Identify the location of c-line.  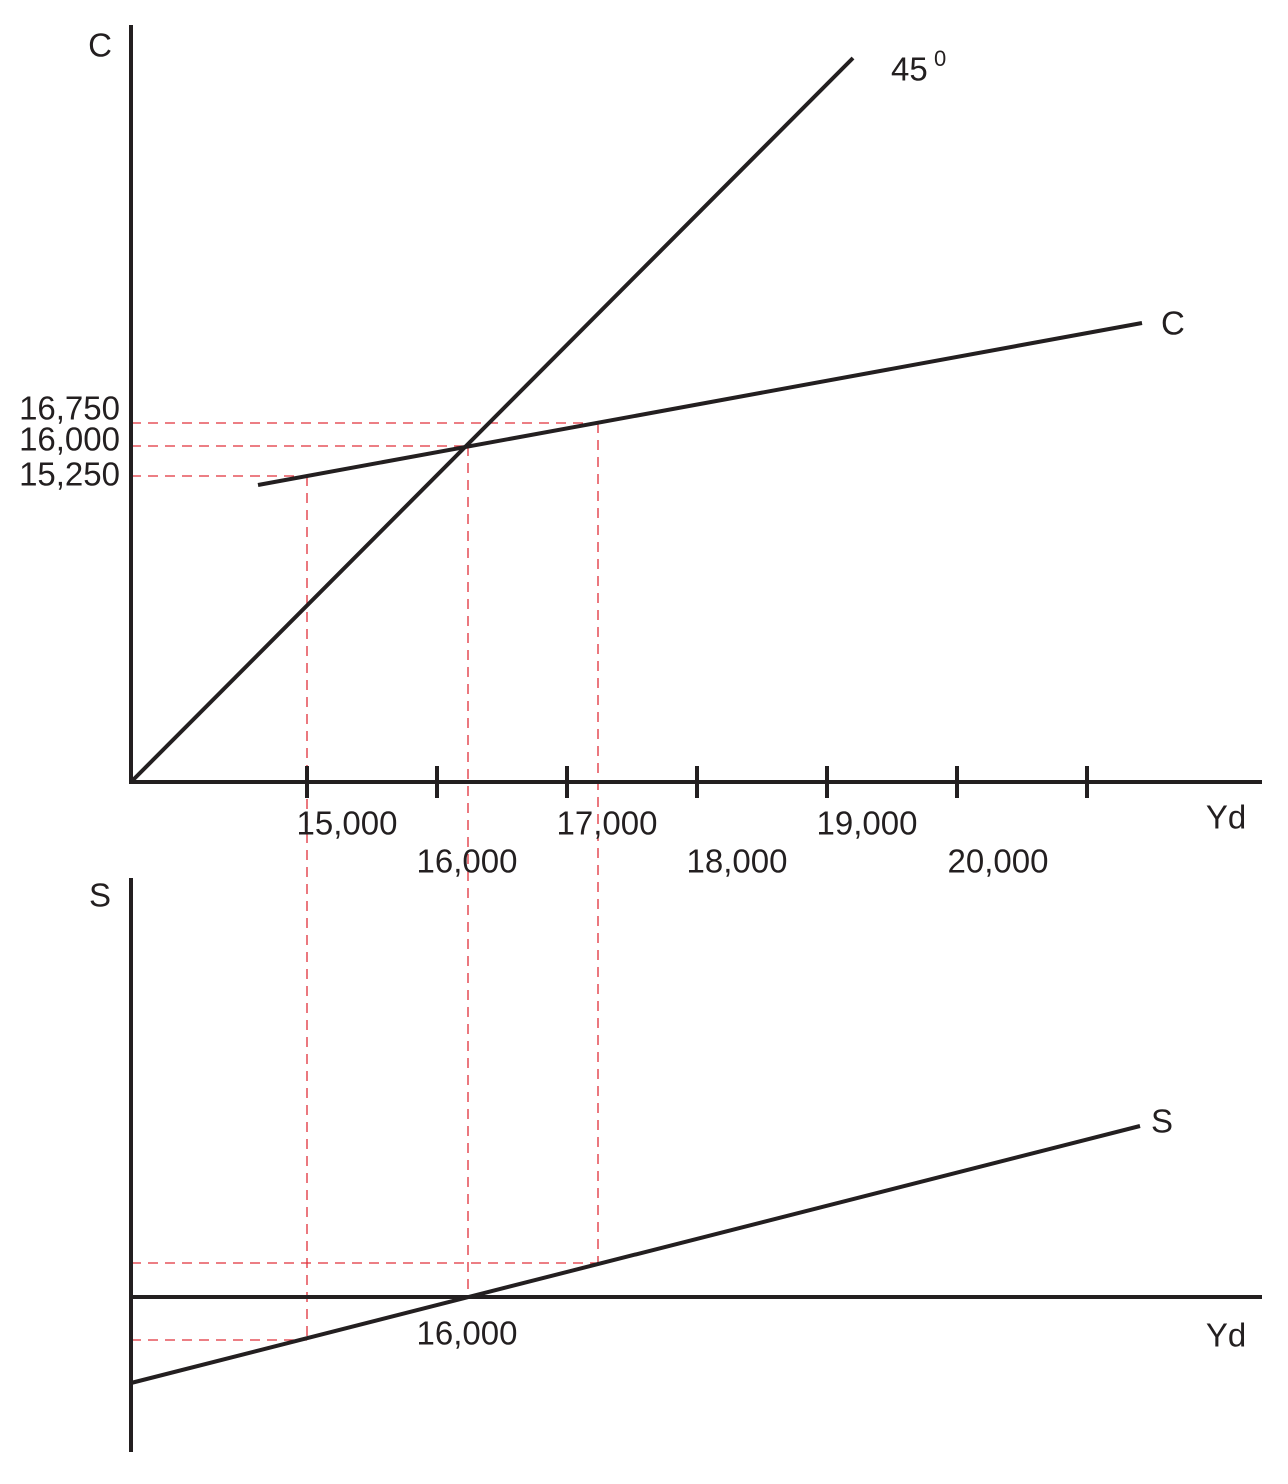
(700, 404).